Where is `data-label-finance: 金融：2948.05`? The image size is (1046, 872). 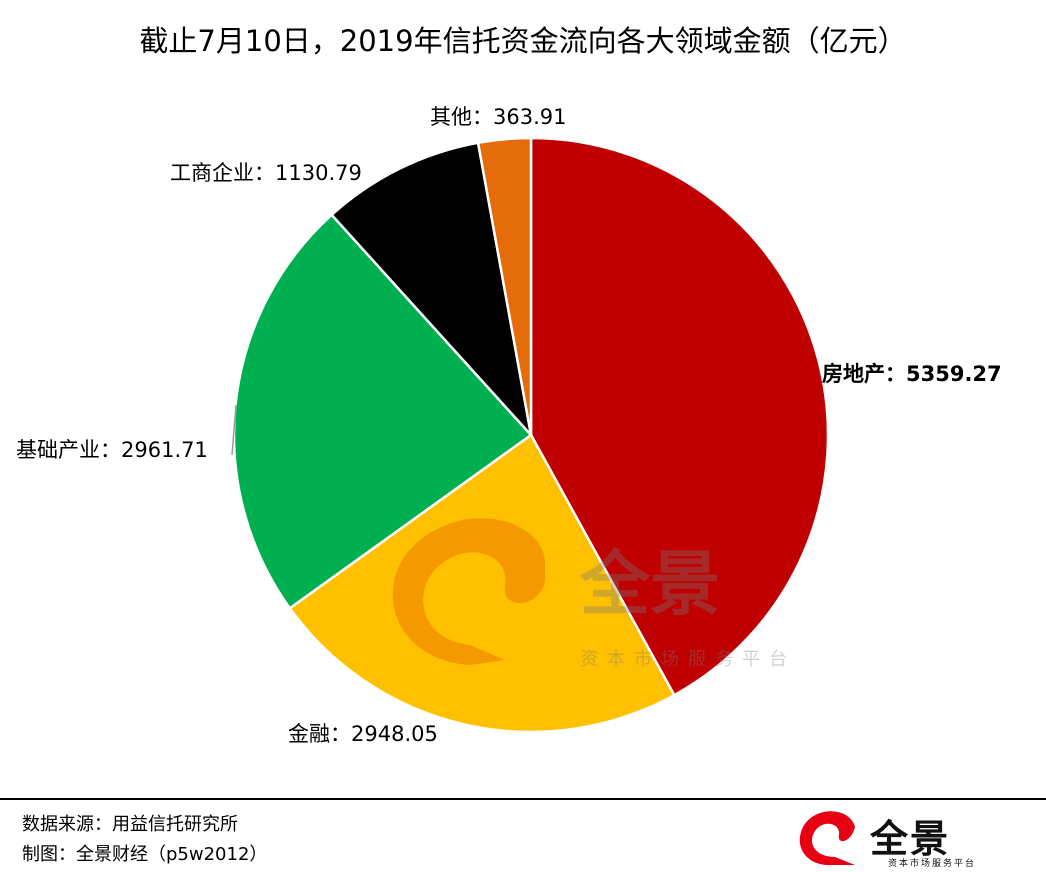
data-label-finance: 金融：2948.05 is located at coordinates (363, 734).